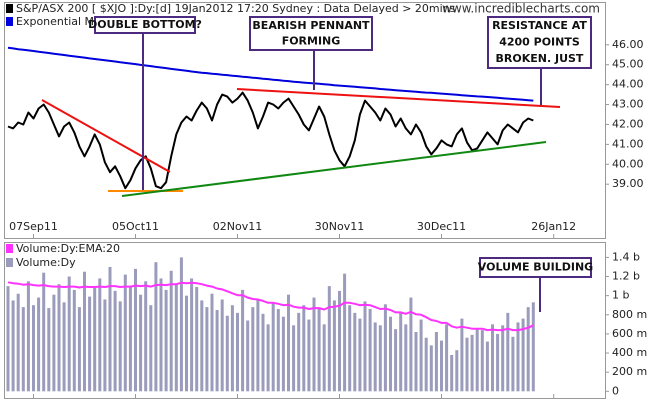 This screenshot has height=405, width=660. I want to click on annotation-text: VOLUME BUILDING, so click(535, 267).